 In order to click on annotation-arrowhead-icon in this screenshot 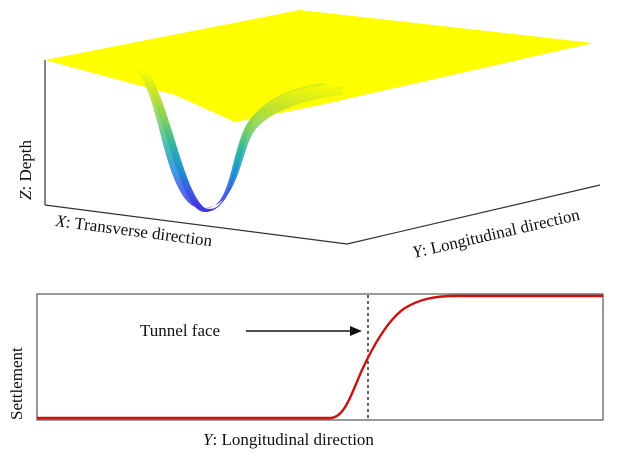, I will do `click(356, 331)`.